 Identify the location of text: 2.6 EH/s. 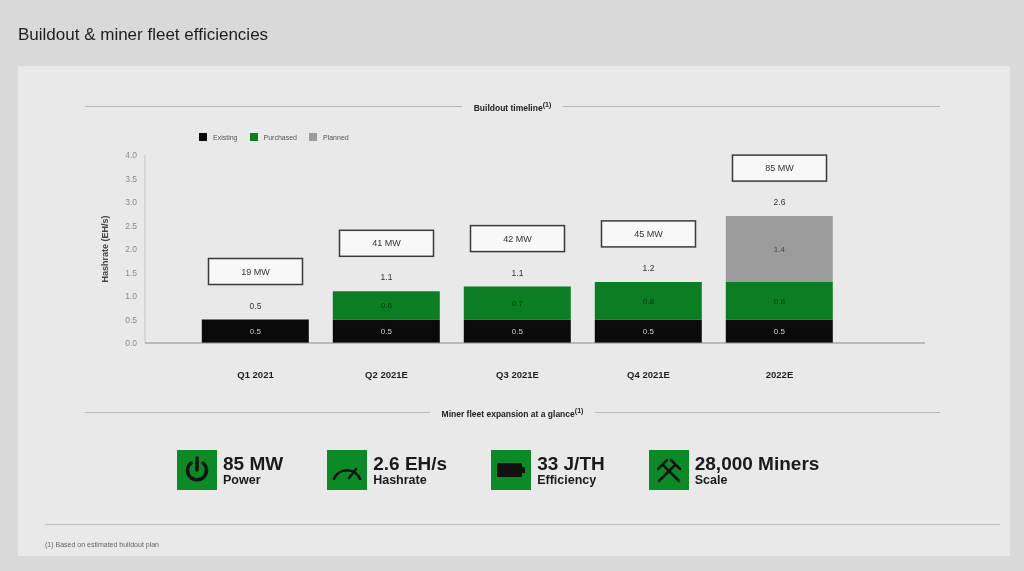
(410, 463).